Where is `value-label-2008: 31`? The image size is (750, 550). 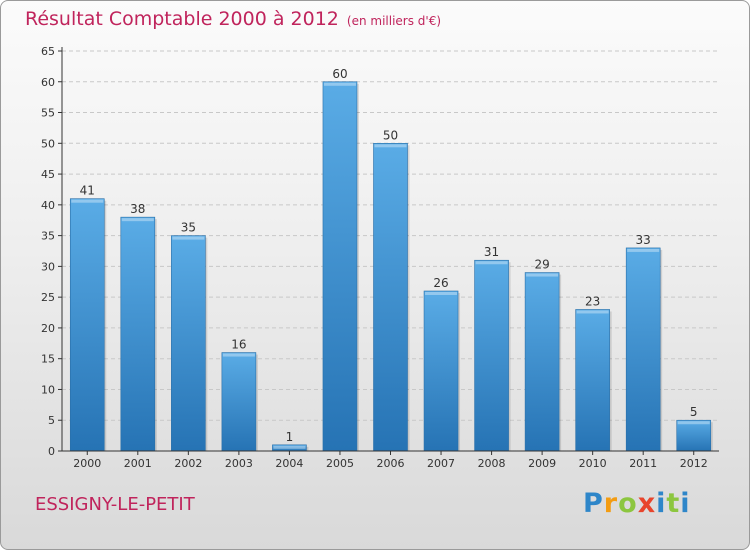 value-label-2008: 31 is located at coordinates (491, 252).